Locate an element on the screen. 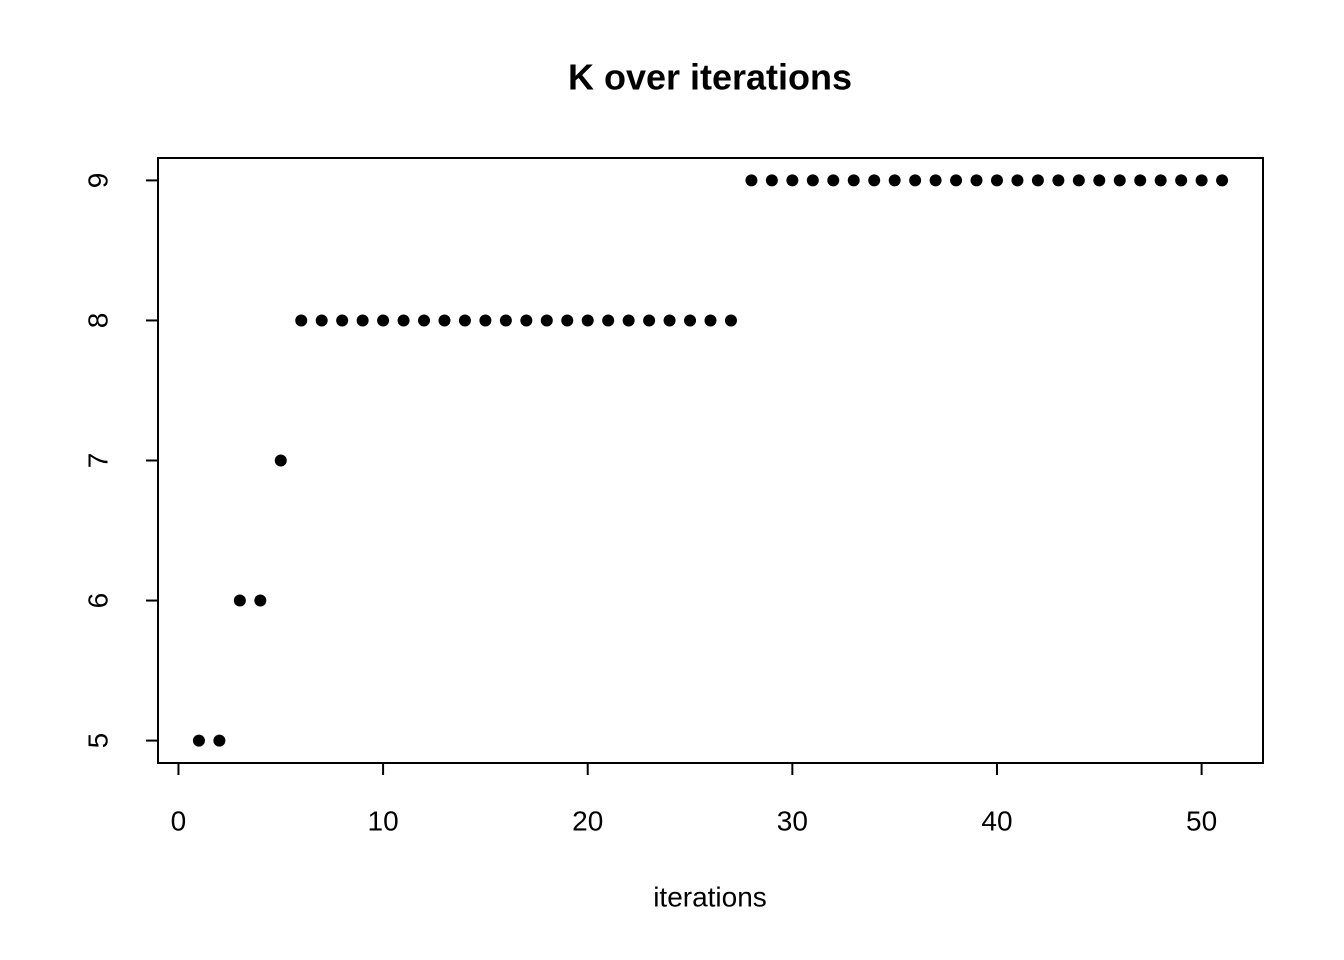 This screenshot has height=960, width=1344. y-tick-label: 7 is located at coordinates (97, 461).